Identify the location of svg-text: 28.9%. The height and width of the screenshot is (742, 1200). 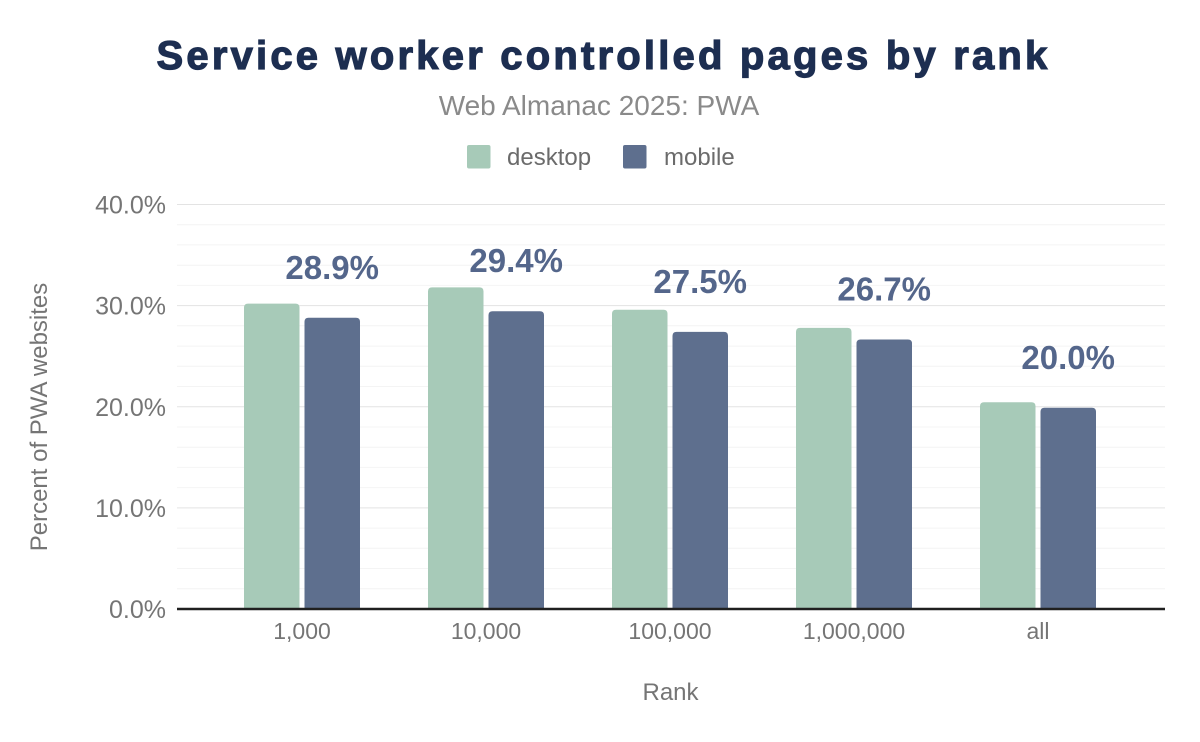
(332, 267).